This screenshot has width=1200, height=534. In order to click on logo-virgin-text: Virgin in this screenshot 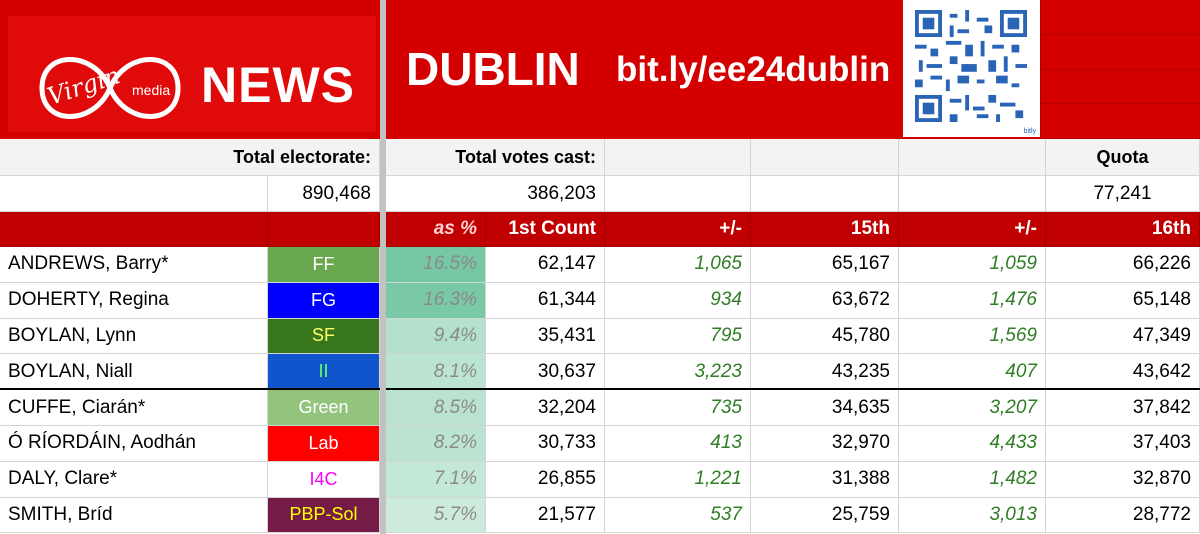, I will do `click(84, 86)`.